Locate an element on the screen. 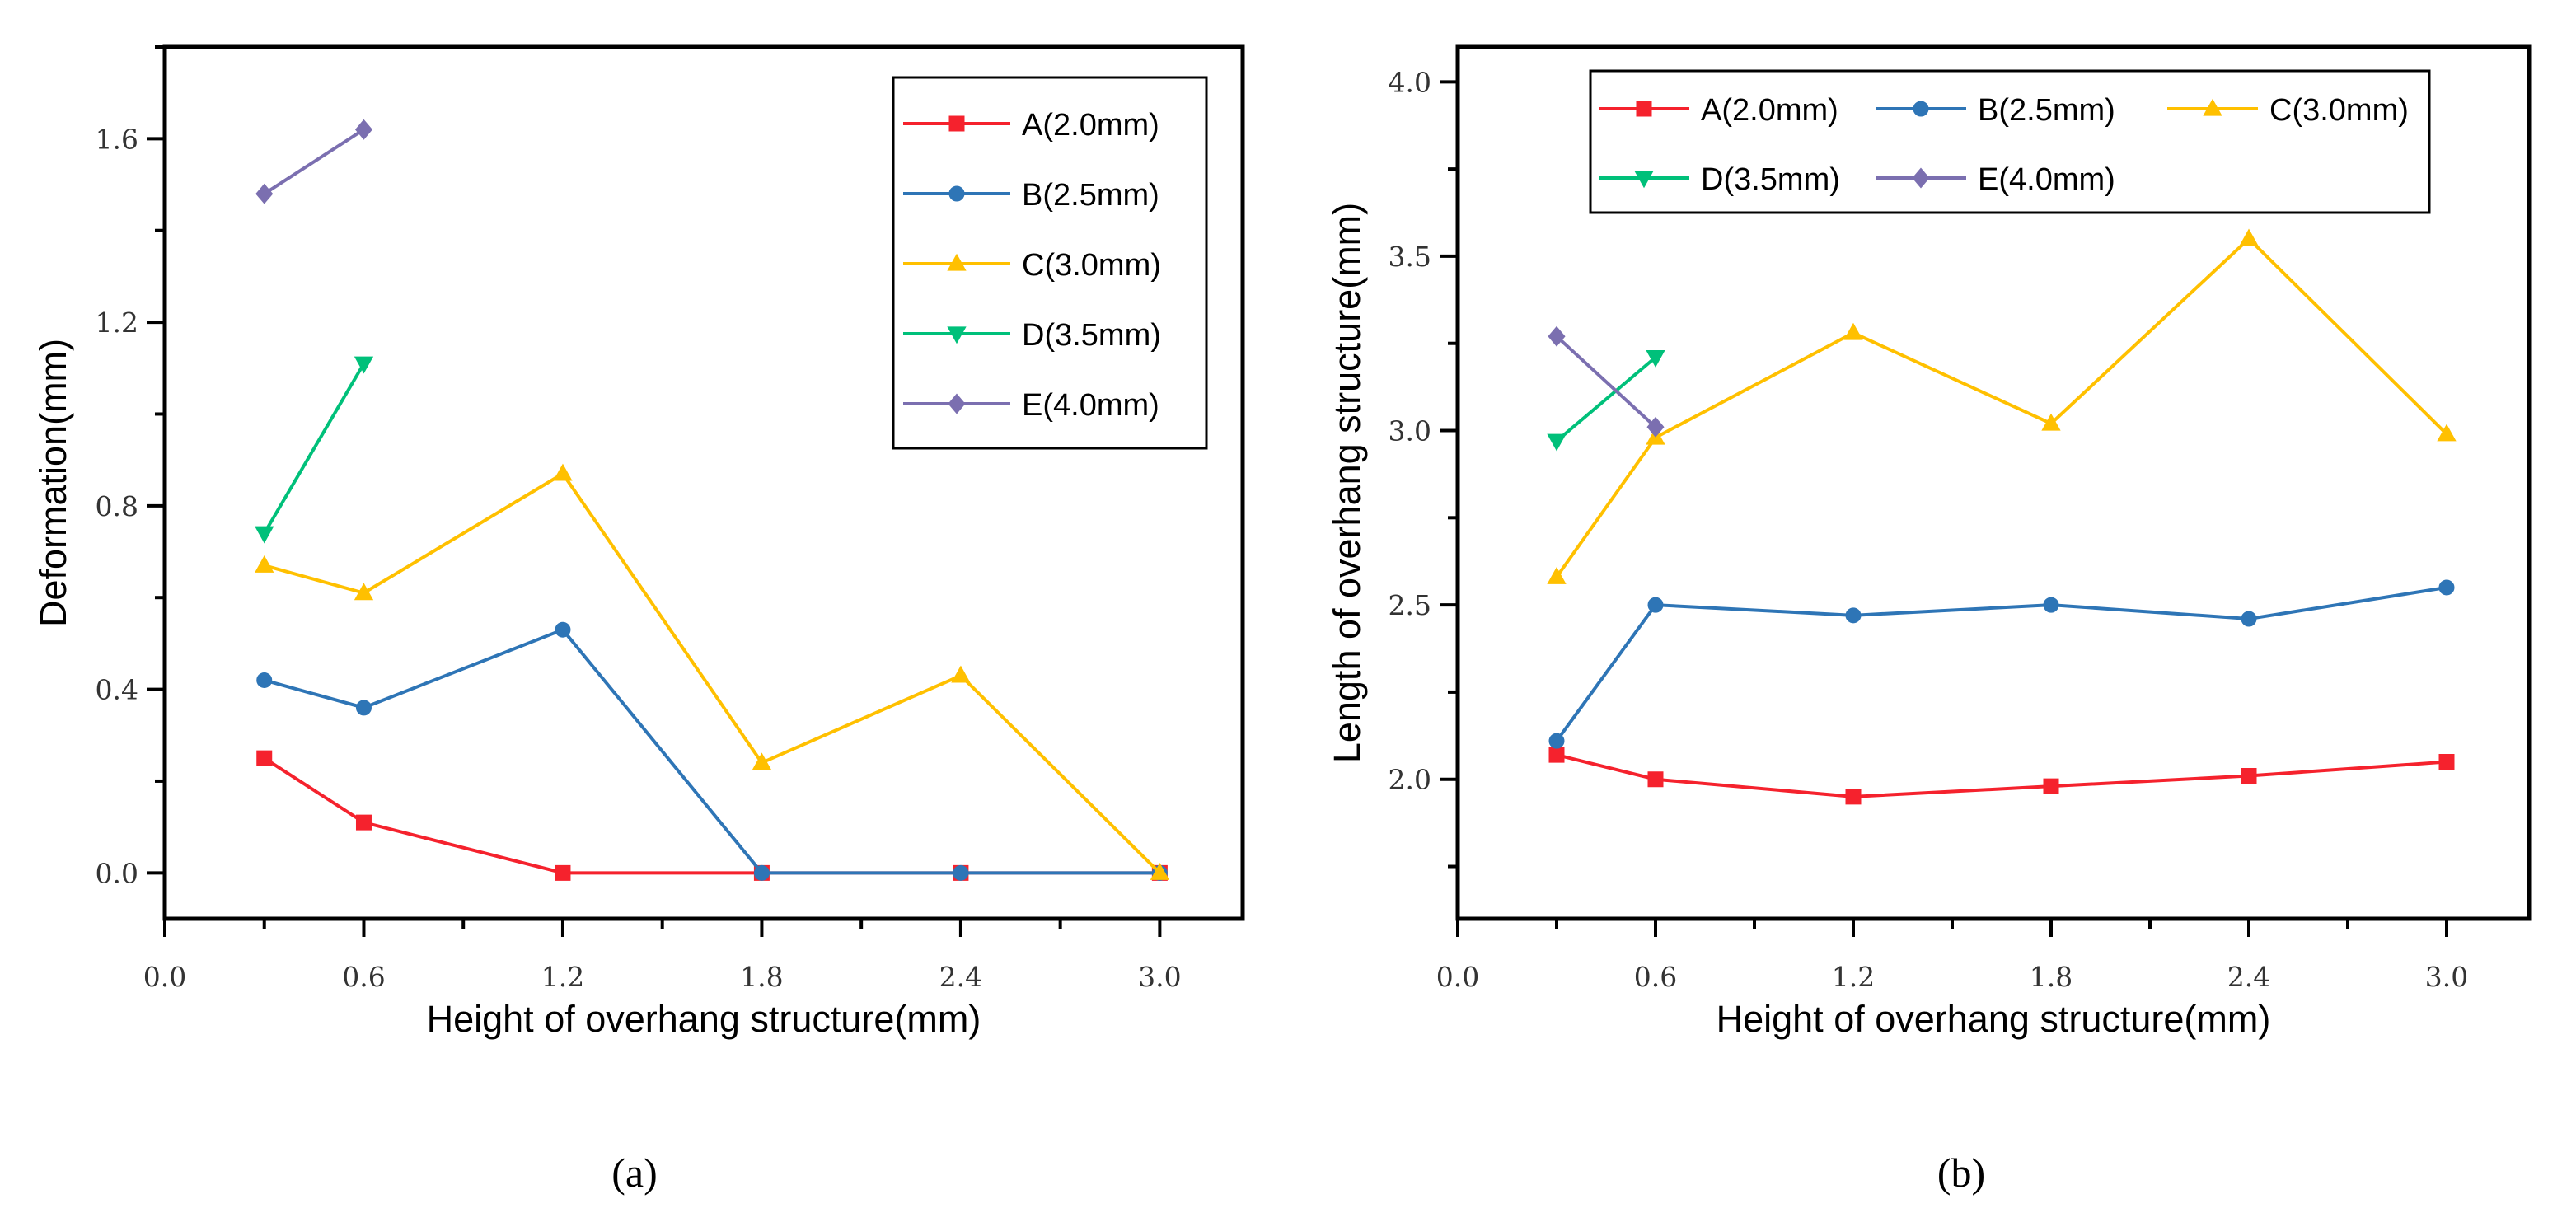 Image resolution: width=2576 pixels, height=1222 pixels. legend-marker-D-a is located at coordinates (957, 335).